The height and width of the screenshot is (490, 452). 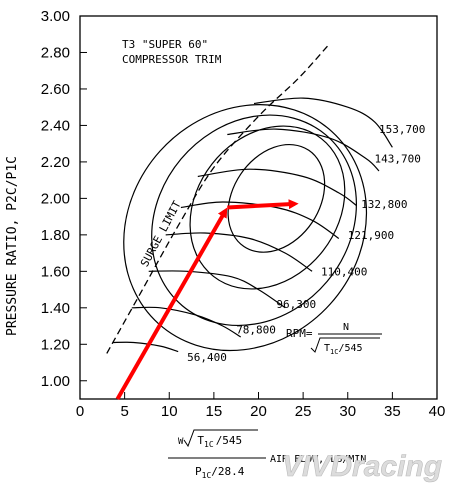 I want to click on rpm-label-78800: 78,800, so click(x=256, y=330).